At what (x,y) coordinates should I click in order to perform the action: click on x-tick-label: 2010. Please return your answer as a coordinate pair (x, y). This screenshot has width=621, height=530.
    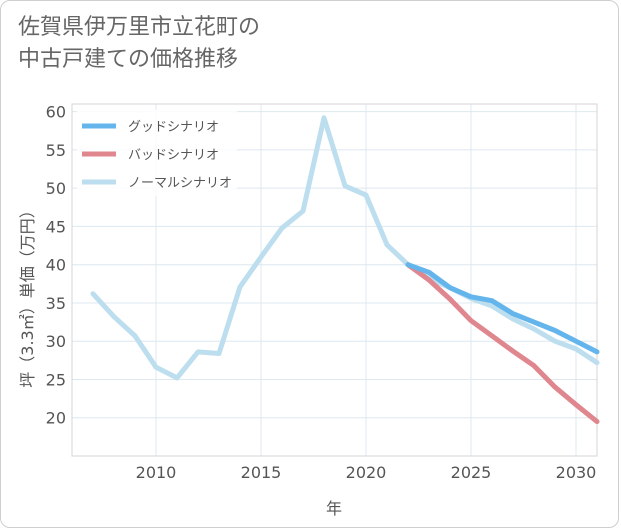
    Looking at the image, I should click on (156, 472).